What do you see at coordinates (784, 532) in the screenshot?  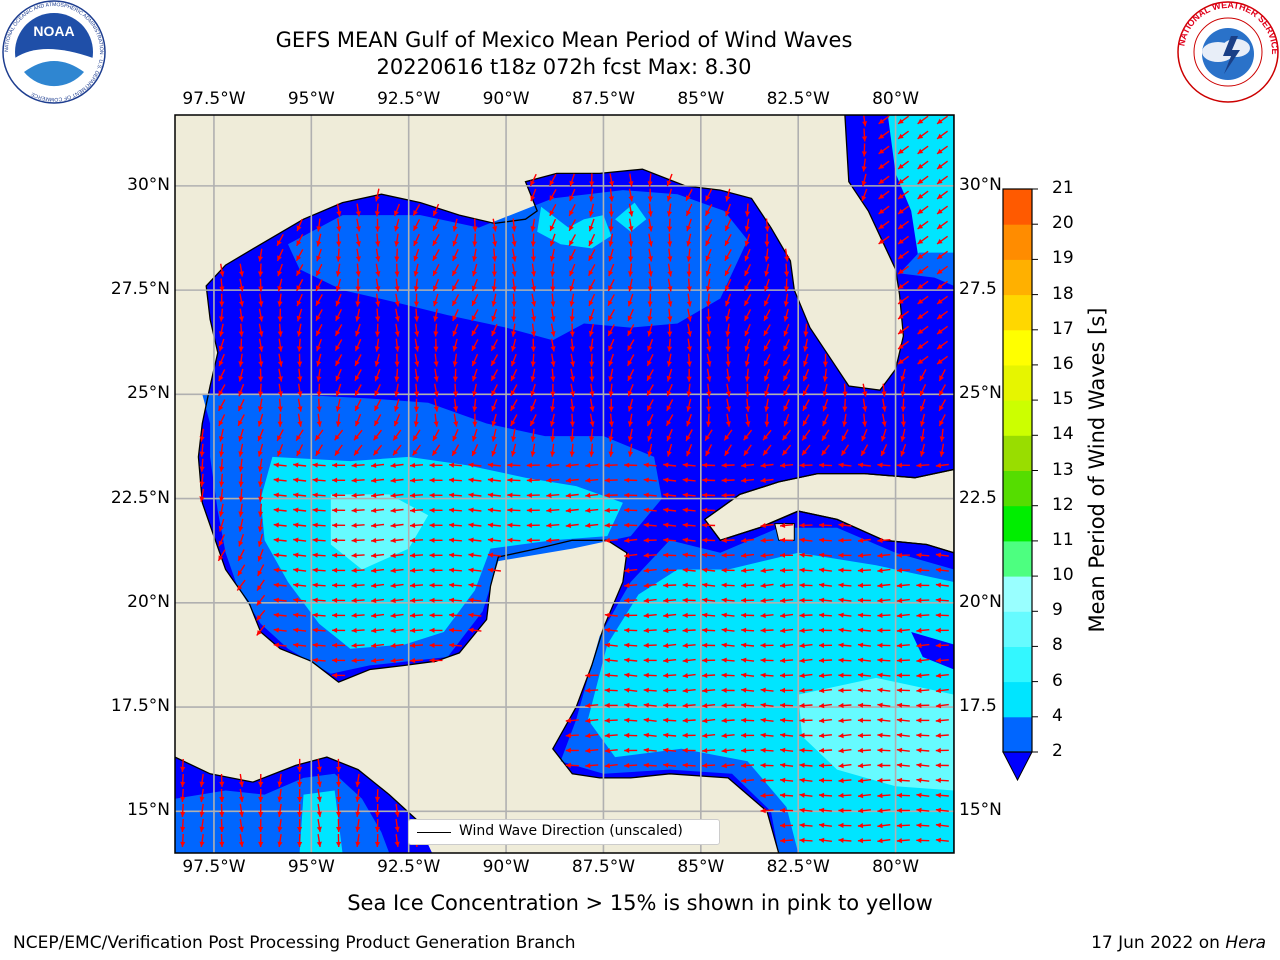 I see `isla-juventud` at bounding box center [784, 532].